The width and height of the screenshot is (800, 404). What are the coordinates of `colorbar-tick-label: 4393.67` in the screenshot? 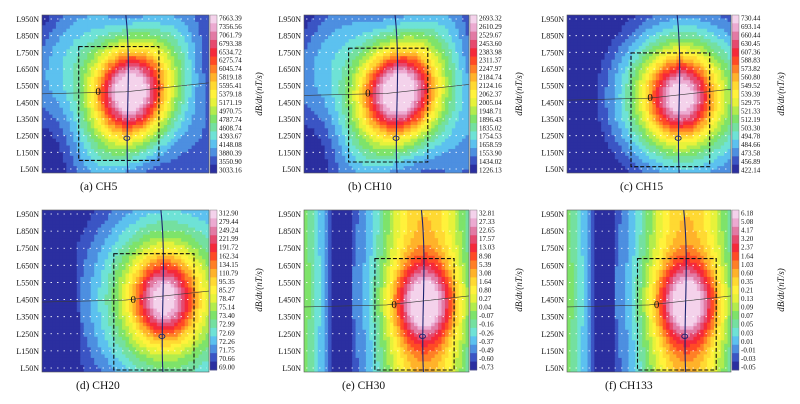 It's located at (230, 137).